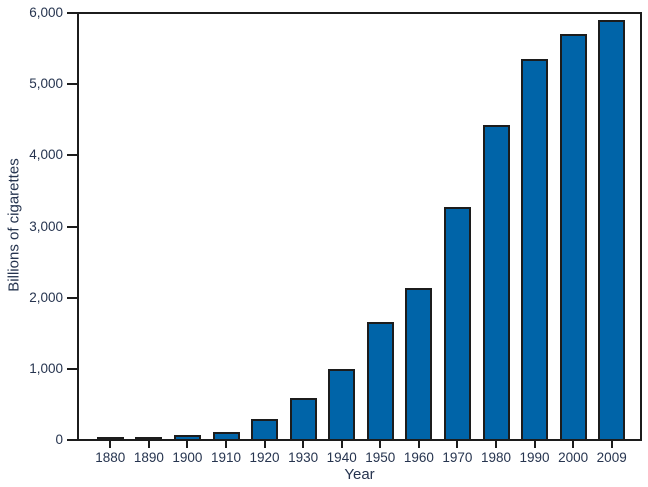 The image size is (648, 487). Describe the element at coordinates (380, 444) in the screenshot. I see `x-tick-1950` at that location.